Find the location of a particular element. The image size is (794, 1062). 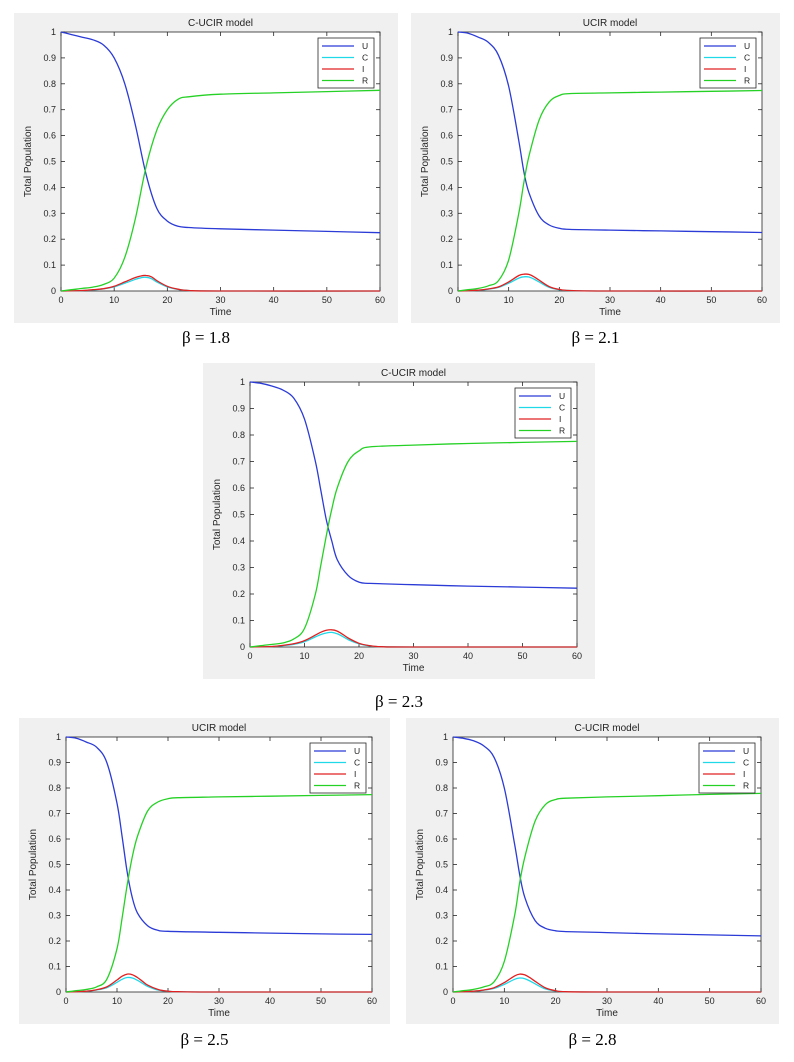

caption-3: β = 2.3 is located at coordinates (399, 701).